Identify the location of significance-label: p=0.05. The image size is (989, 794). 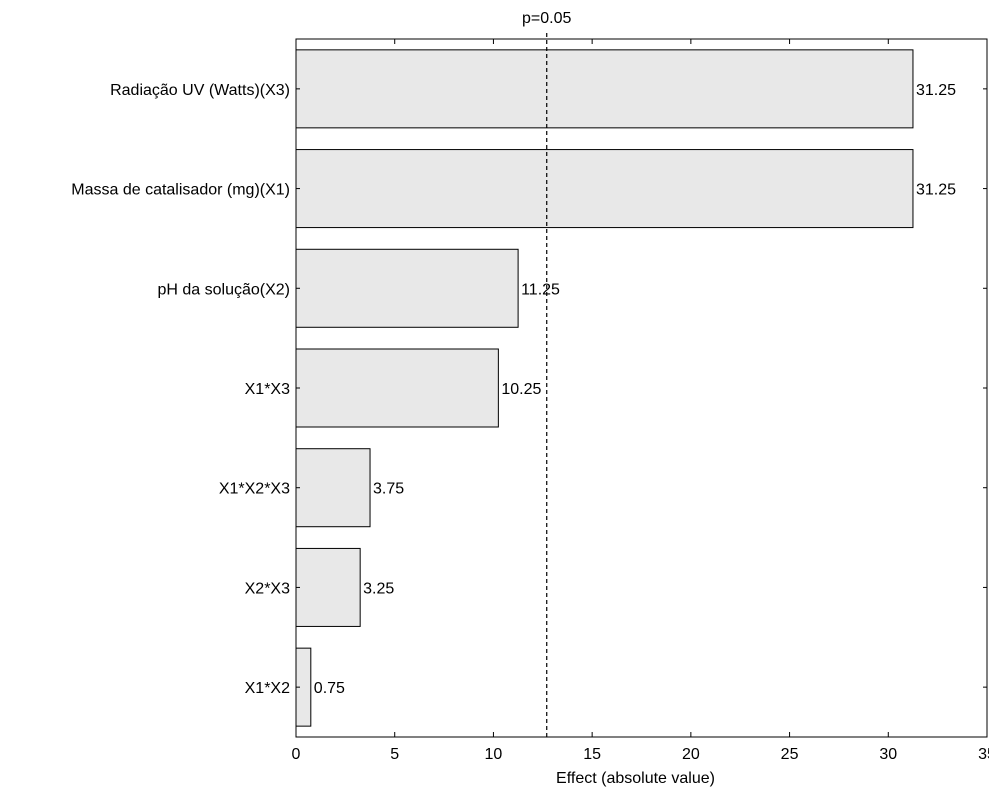
(546, 18).